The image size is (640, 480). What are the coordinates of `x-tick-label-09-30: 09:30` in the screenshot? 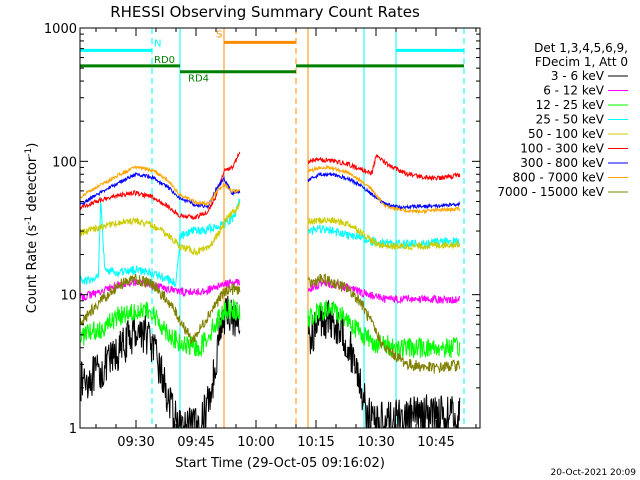 It's located at (135, 442).